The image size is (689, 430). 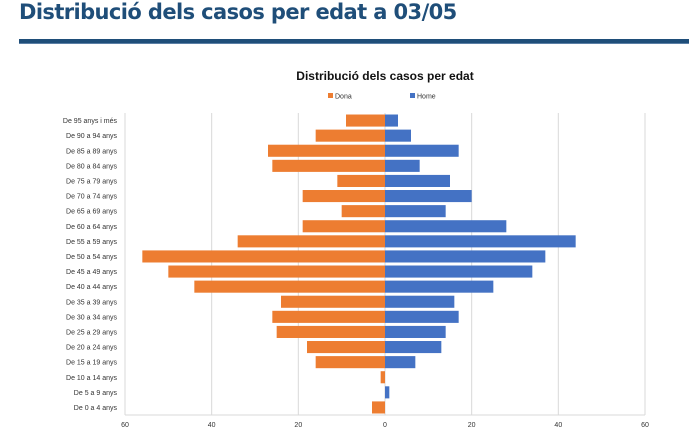 I want to click on category-label: De 85 a 89 anys, so click(x=91, y=151).